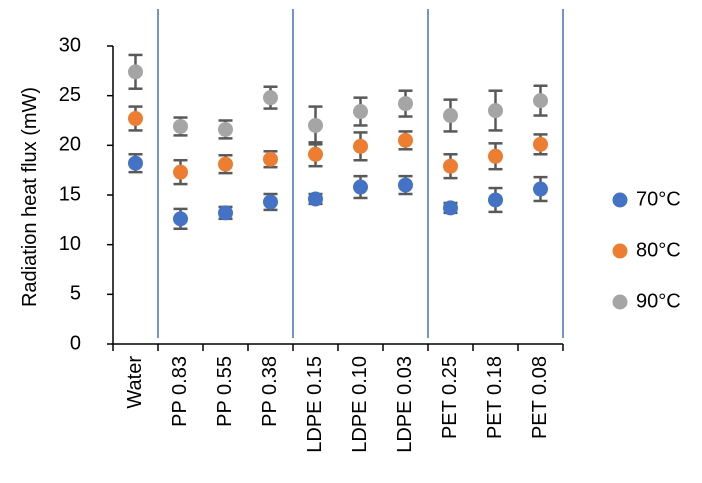  I want to click on y-tick-label: 0, so click(75, 343).